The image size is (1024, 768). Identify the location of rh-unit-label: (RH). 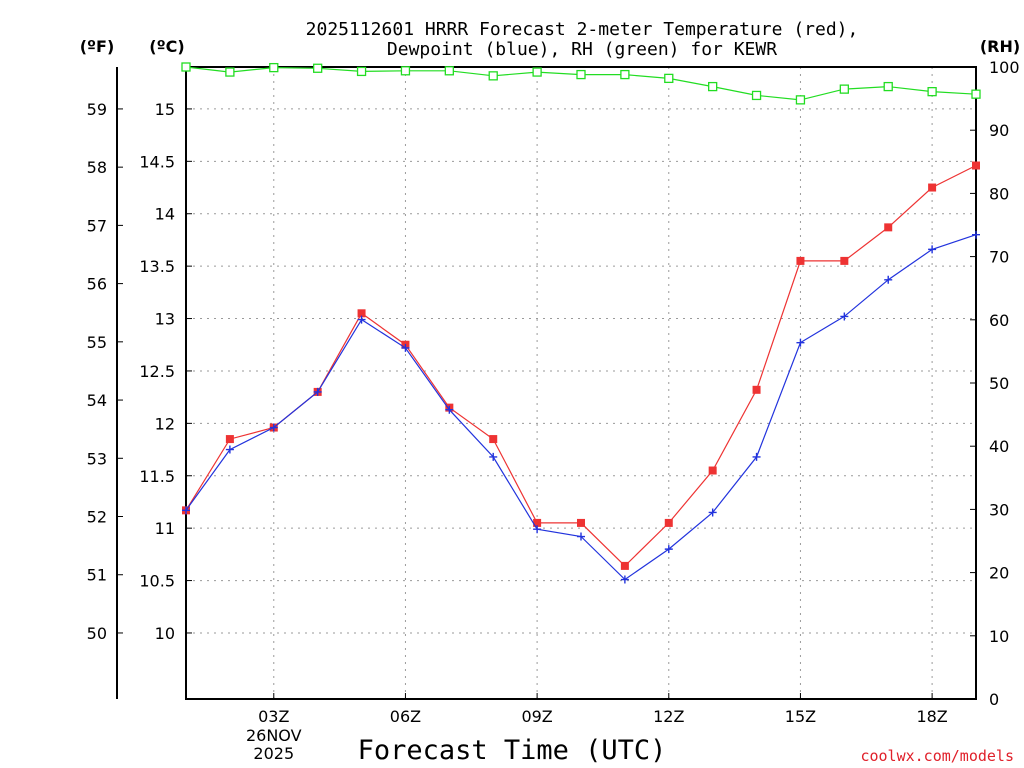
(1000, 46).